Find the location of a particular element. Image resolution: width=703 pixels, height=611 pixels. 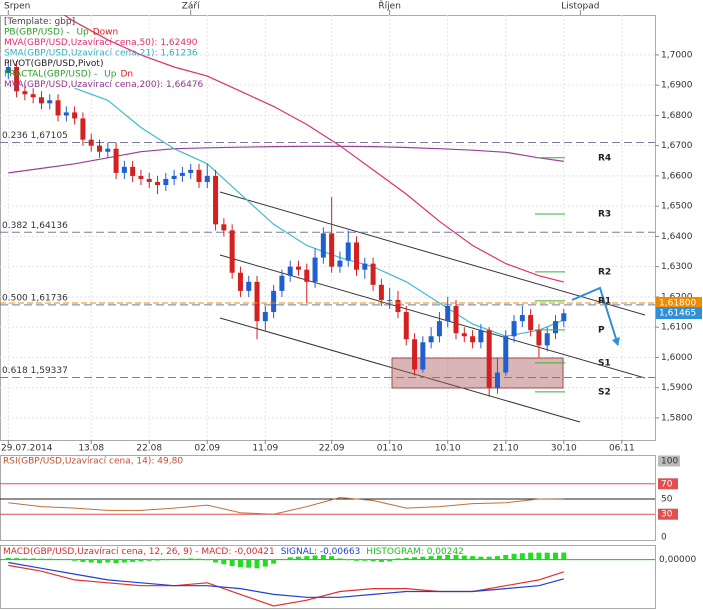

legend-part: Up is located at coordinates (110, 74).